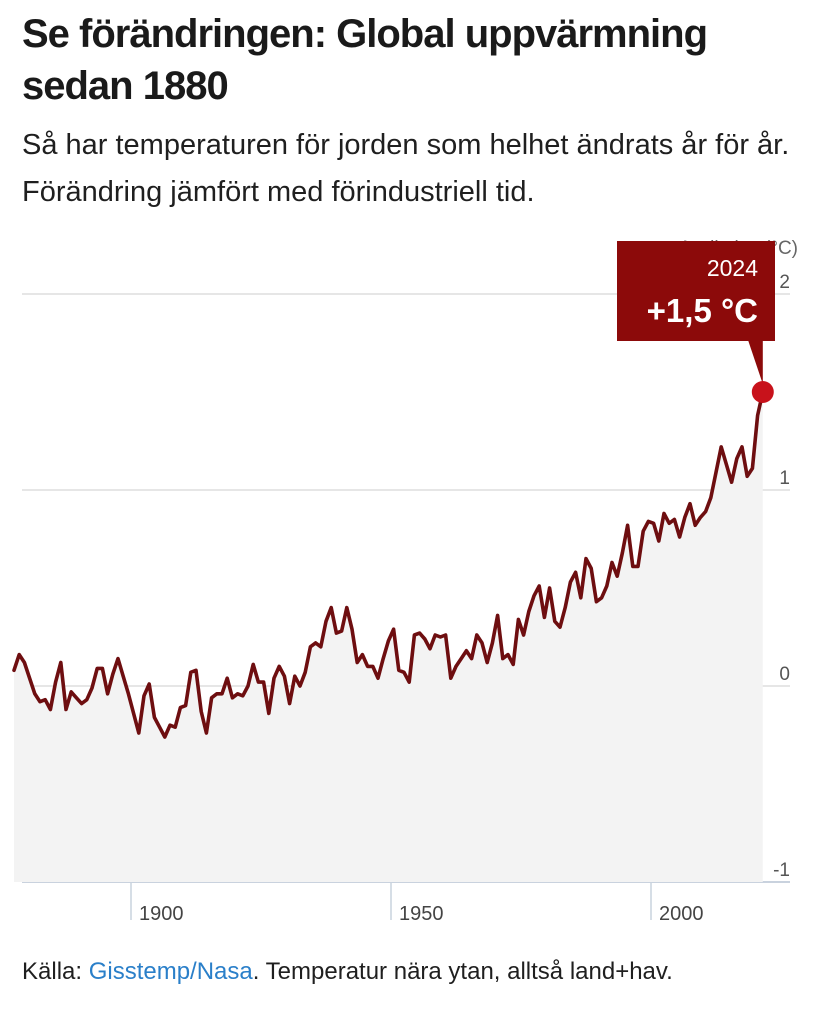 Image resolution: width=830 pixels, height=1024 pixels. What do you see at coordinates (702, 310) in the screenshot?
I see `badge-value-label: +1,5 °C` at bounding box center [702, 310].